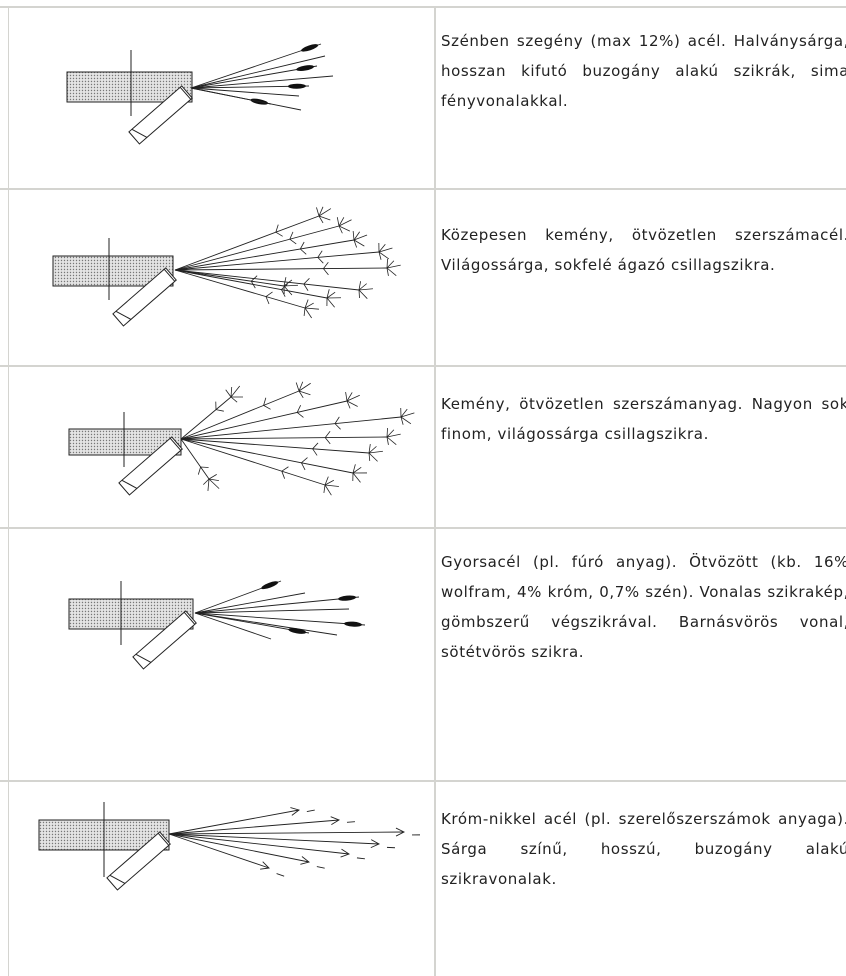  I want to click on grinder-body, so click(160, 115).